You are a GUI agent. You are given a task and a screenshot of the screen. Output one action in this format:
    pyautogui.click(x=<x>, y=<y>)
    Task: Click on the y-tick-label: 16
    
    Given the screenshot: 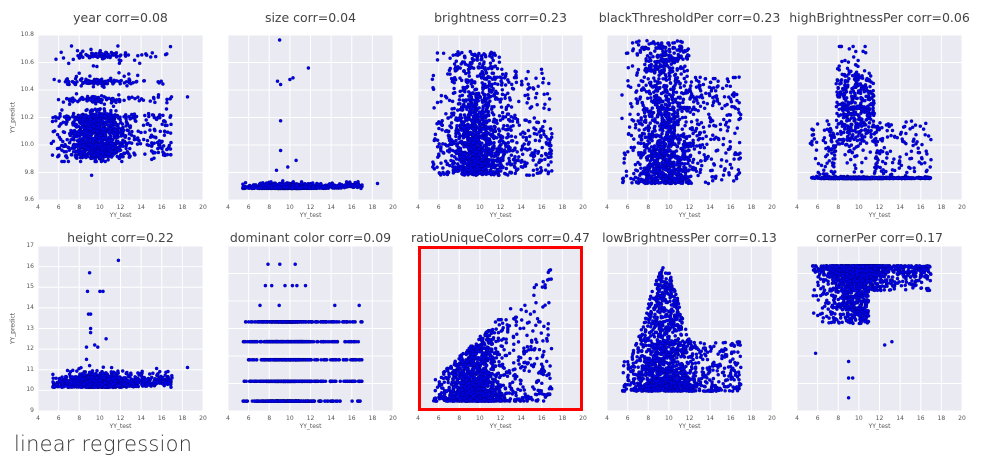 What is the action you would take?
    pyautogui.click(x=30, y=266)
    